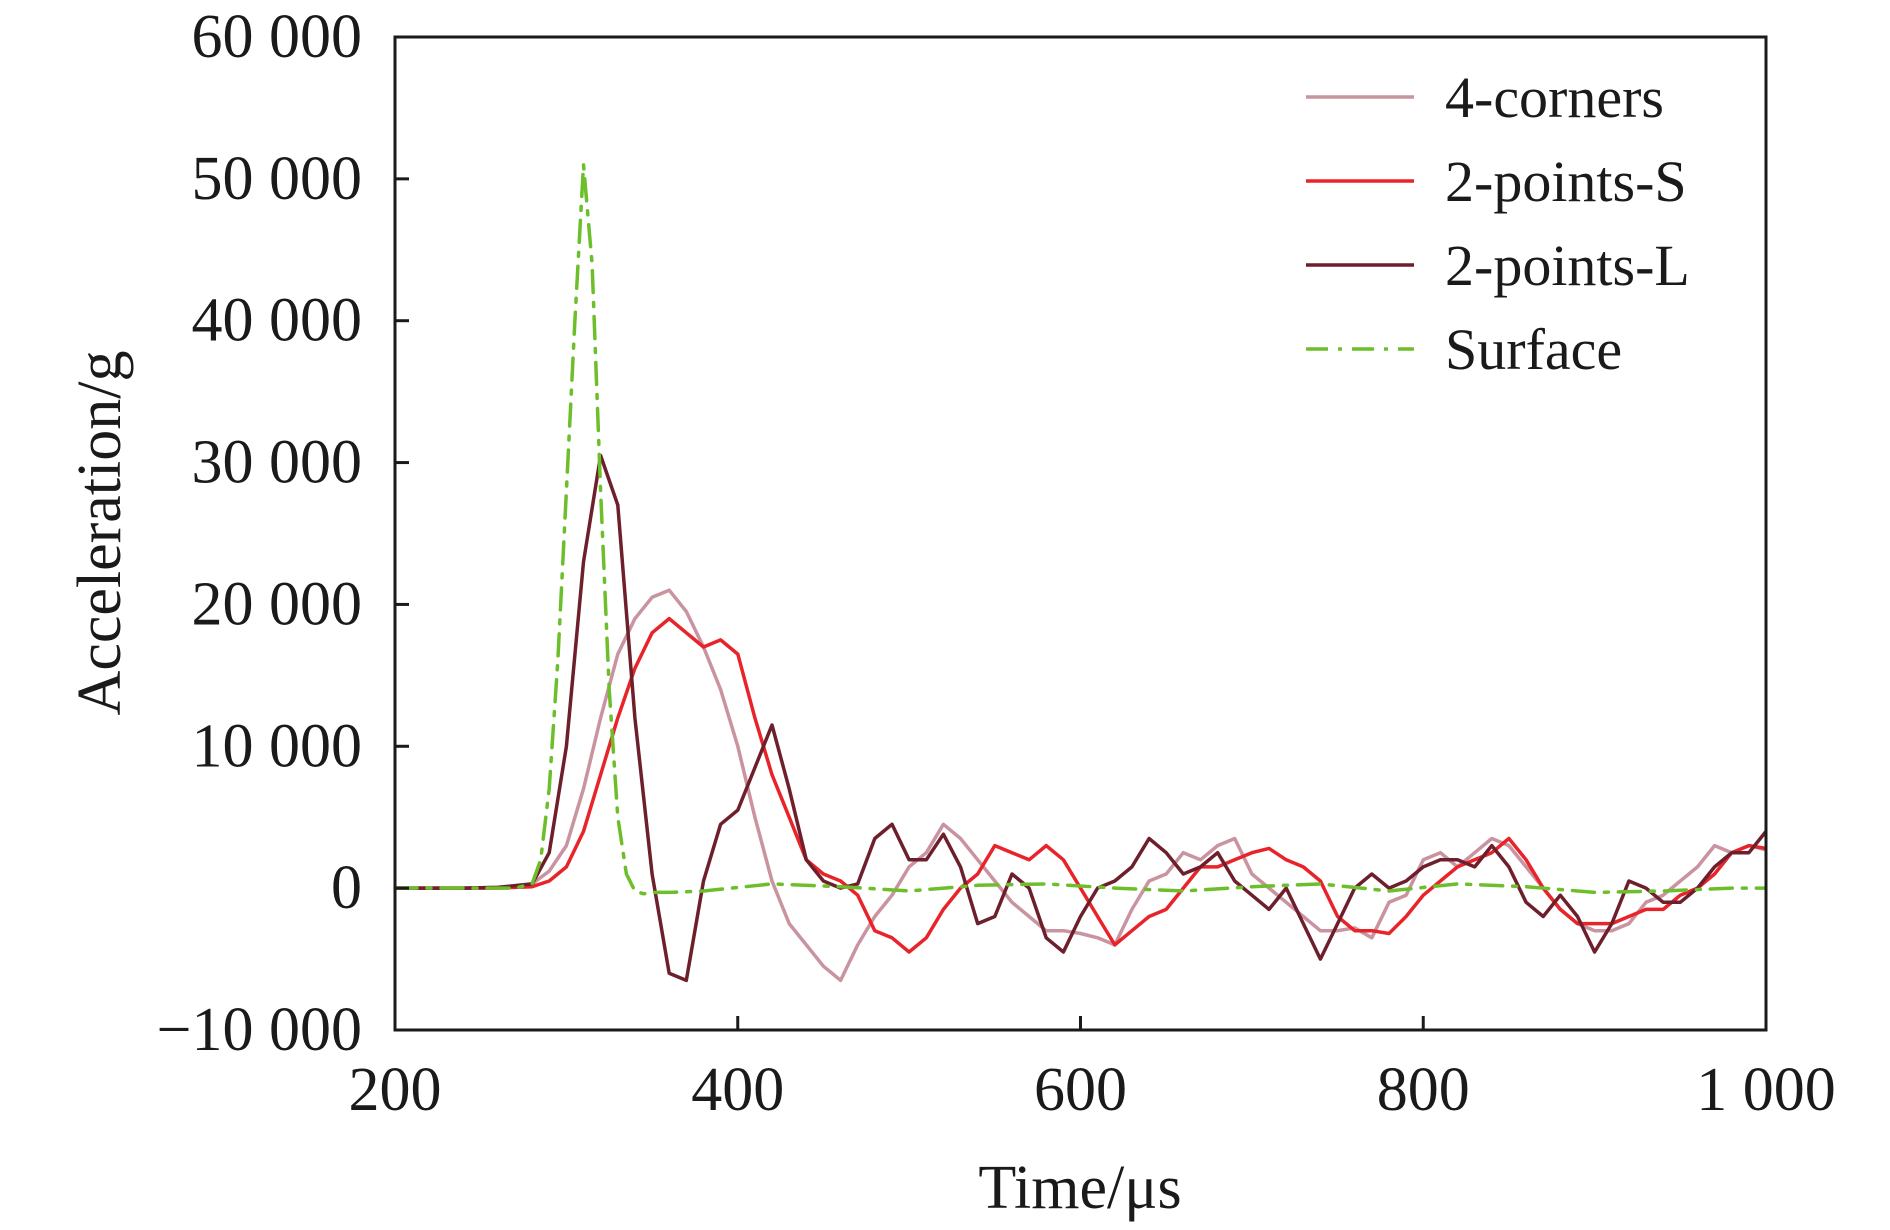 This screenshot has width=1890, height=1230. Describe the element at coordinates (1423, 1090) in the screenshot. I see `x-tick-label: 800` at that location.